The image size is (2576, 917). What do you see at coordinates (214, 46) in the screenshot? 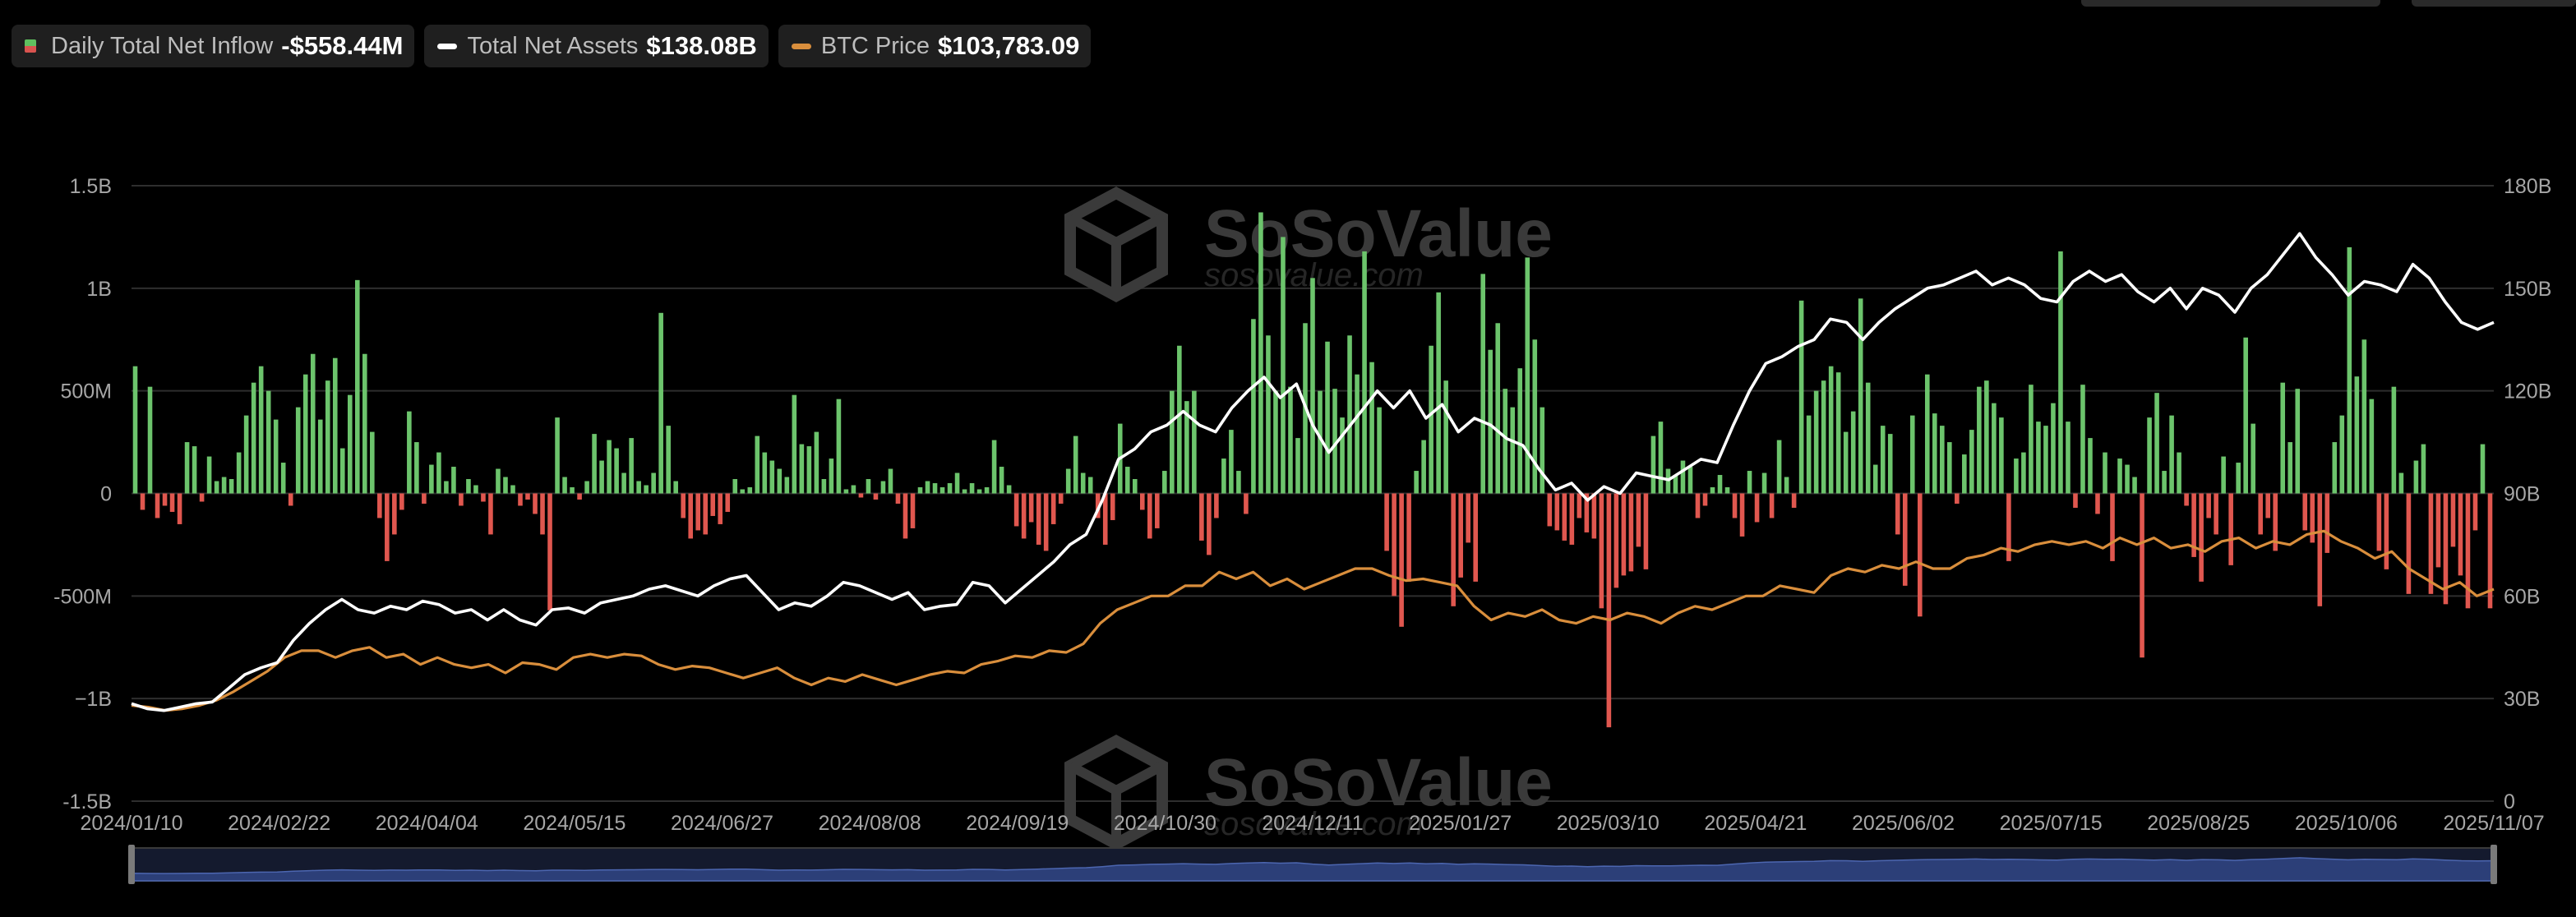
I see `legend-daily-inflow: Daily Total Net Inflow -$558.44M` at bounding box center [214, 46].